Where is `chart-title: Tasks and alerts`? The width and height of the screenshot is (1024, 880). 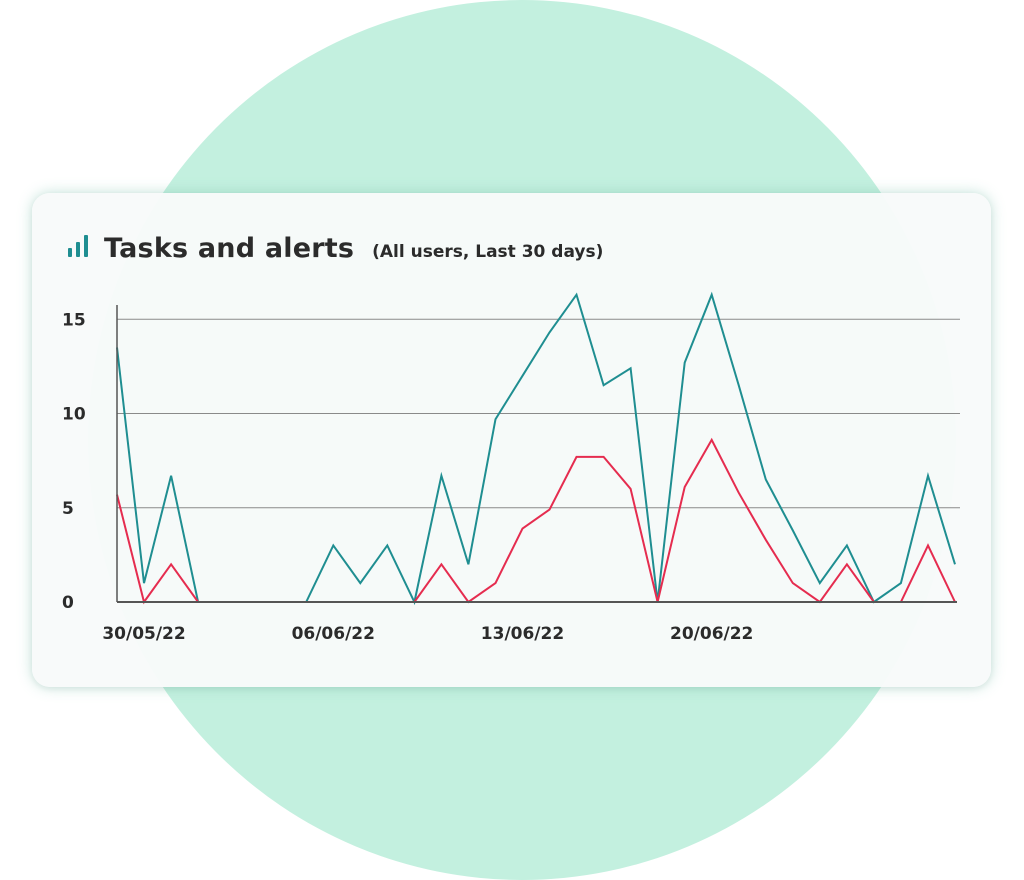
chart-title: Tasks and alerts is located at coordinates (229, 248).